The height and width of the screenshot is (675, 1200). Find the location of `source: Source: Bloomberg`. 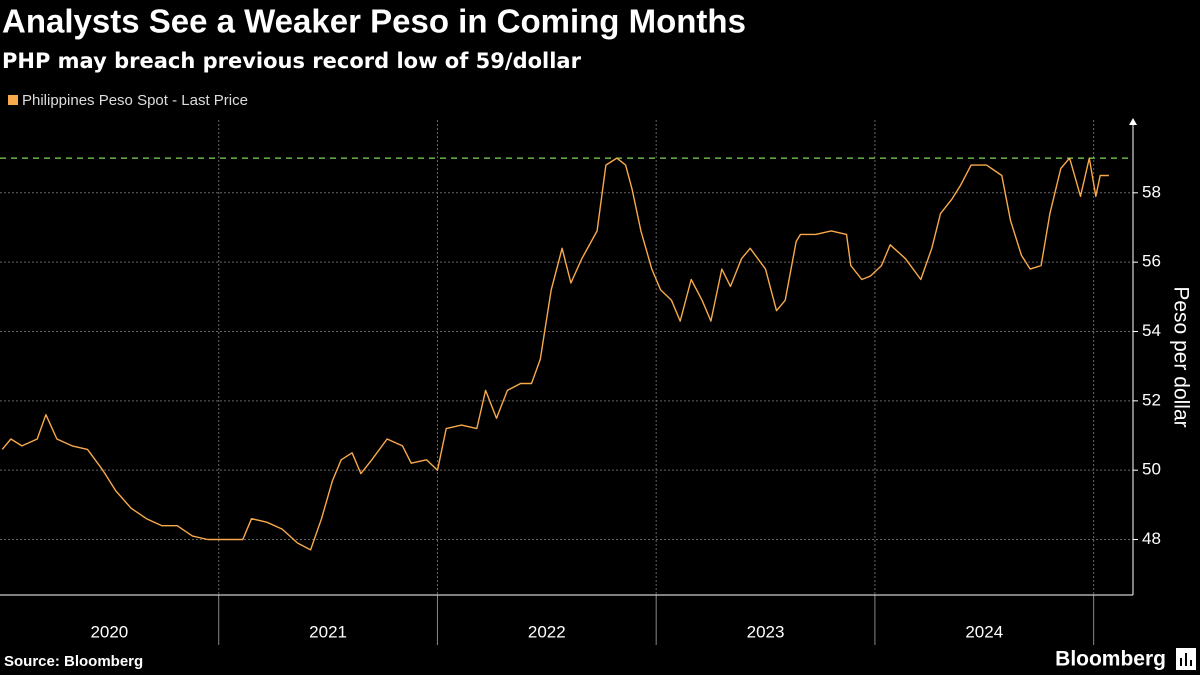

source: Source: Bloomberg is located at coordinates (73, 661).